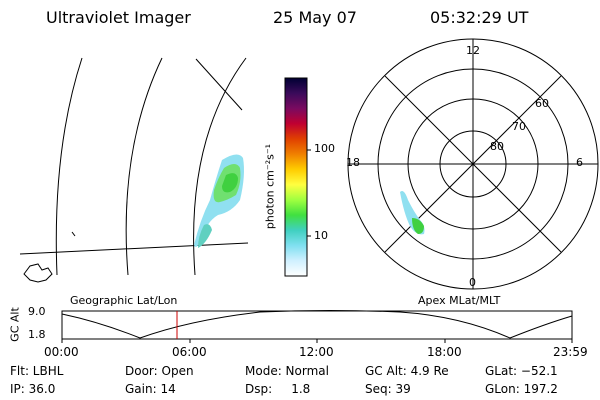 This screenshot has height=400, width=600. I want to click on mode-info: Mode: Normal, so click(287, 371).